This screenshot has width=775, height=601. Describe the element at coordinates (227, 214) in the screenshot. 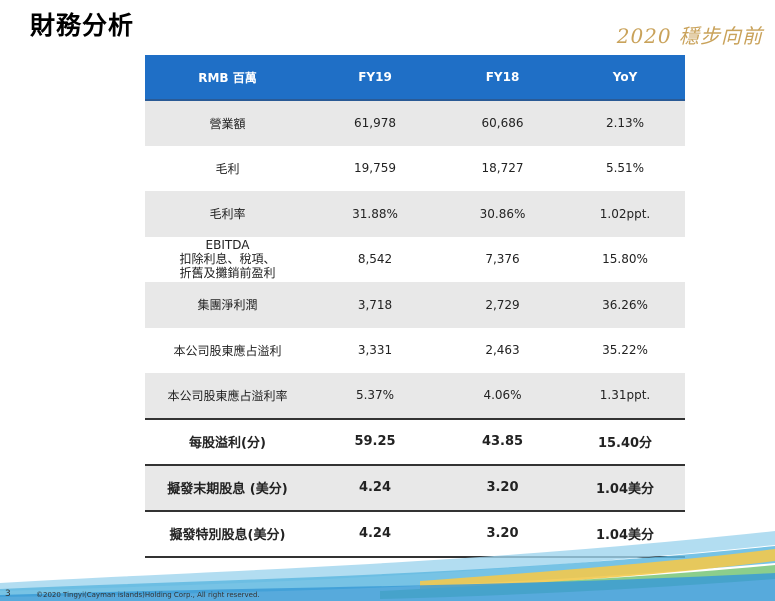

I see `row-label: 毛利率` at that location.